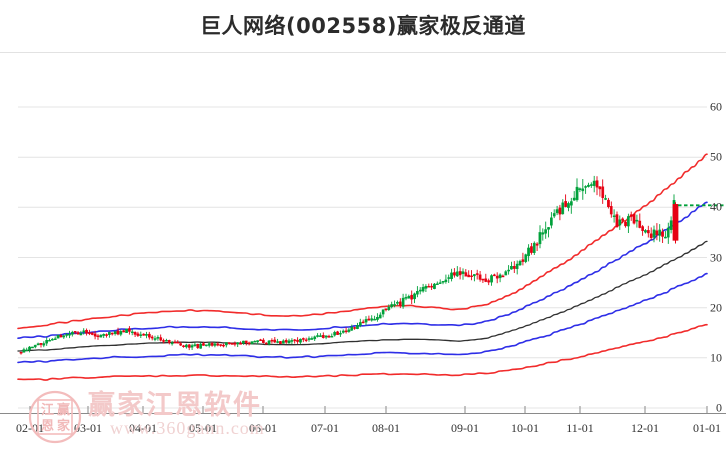 The width and height of the screenshot is (726, 450). Describe the element at coordinates (143, 428) in the screenshot. I see `x-tick-04-01: 04-01` at that location.